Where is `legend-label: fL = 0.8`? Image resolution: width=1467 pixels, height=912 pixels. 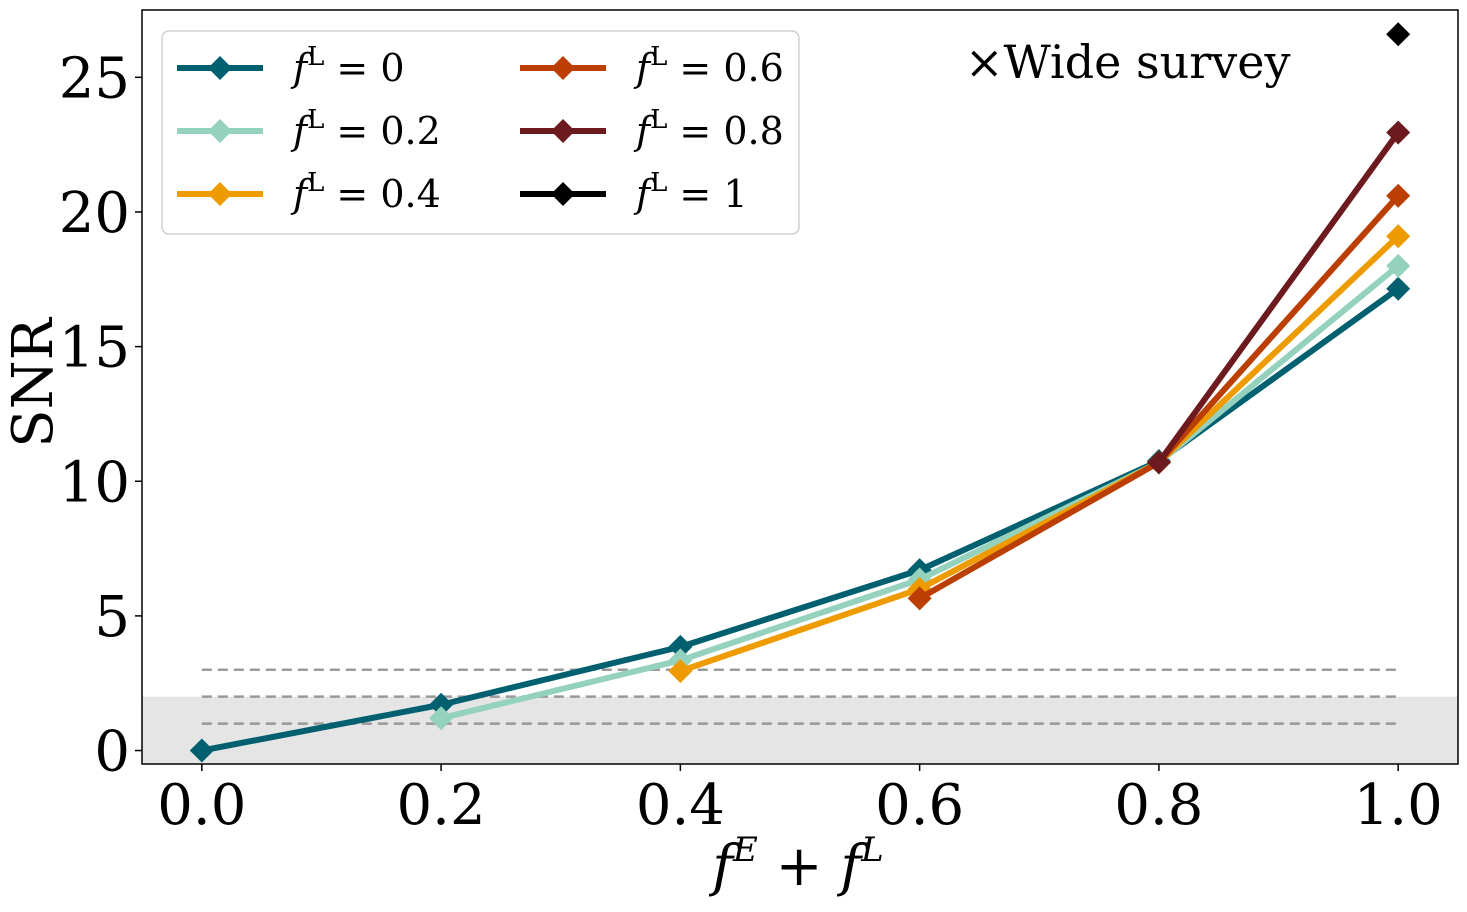
legend-label: fL = 0.8 is located at coordinates (708, 129).